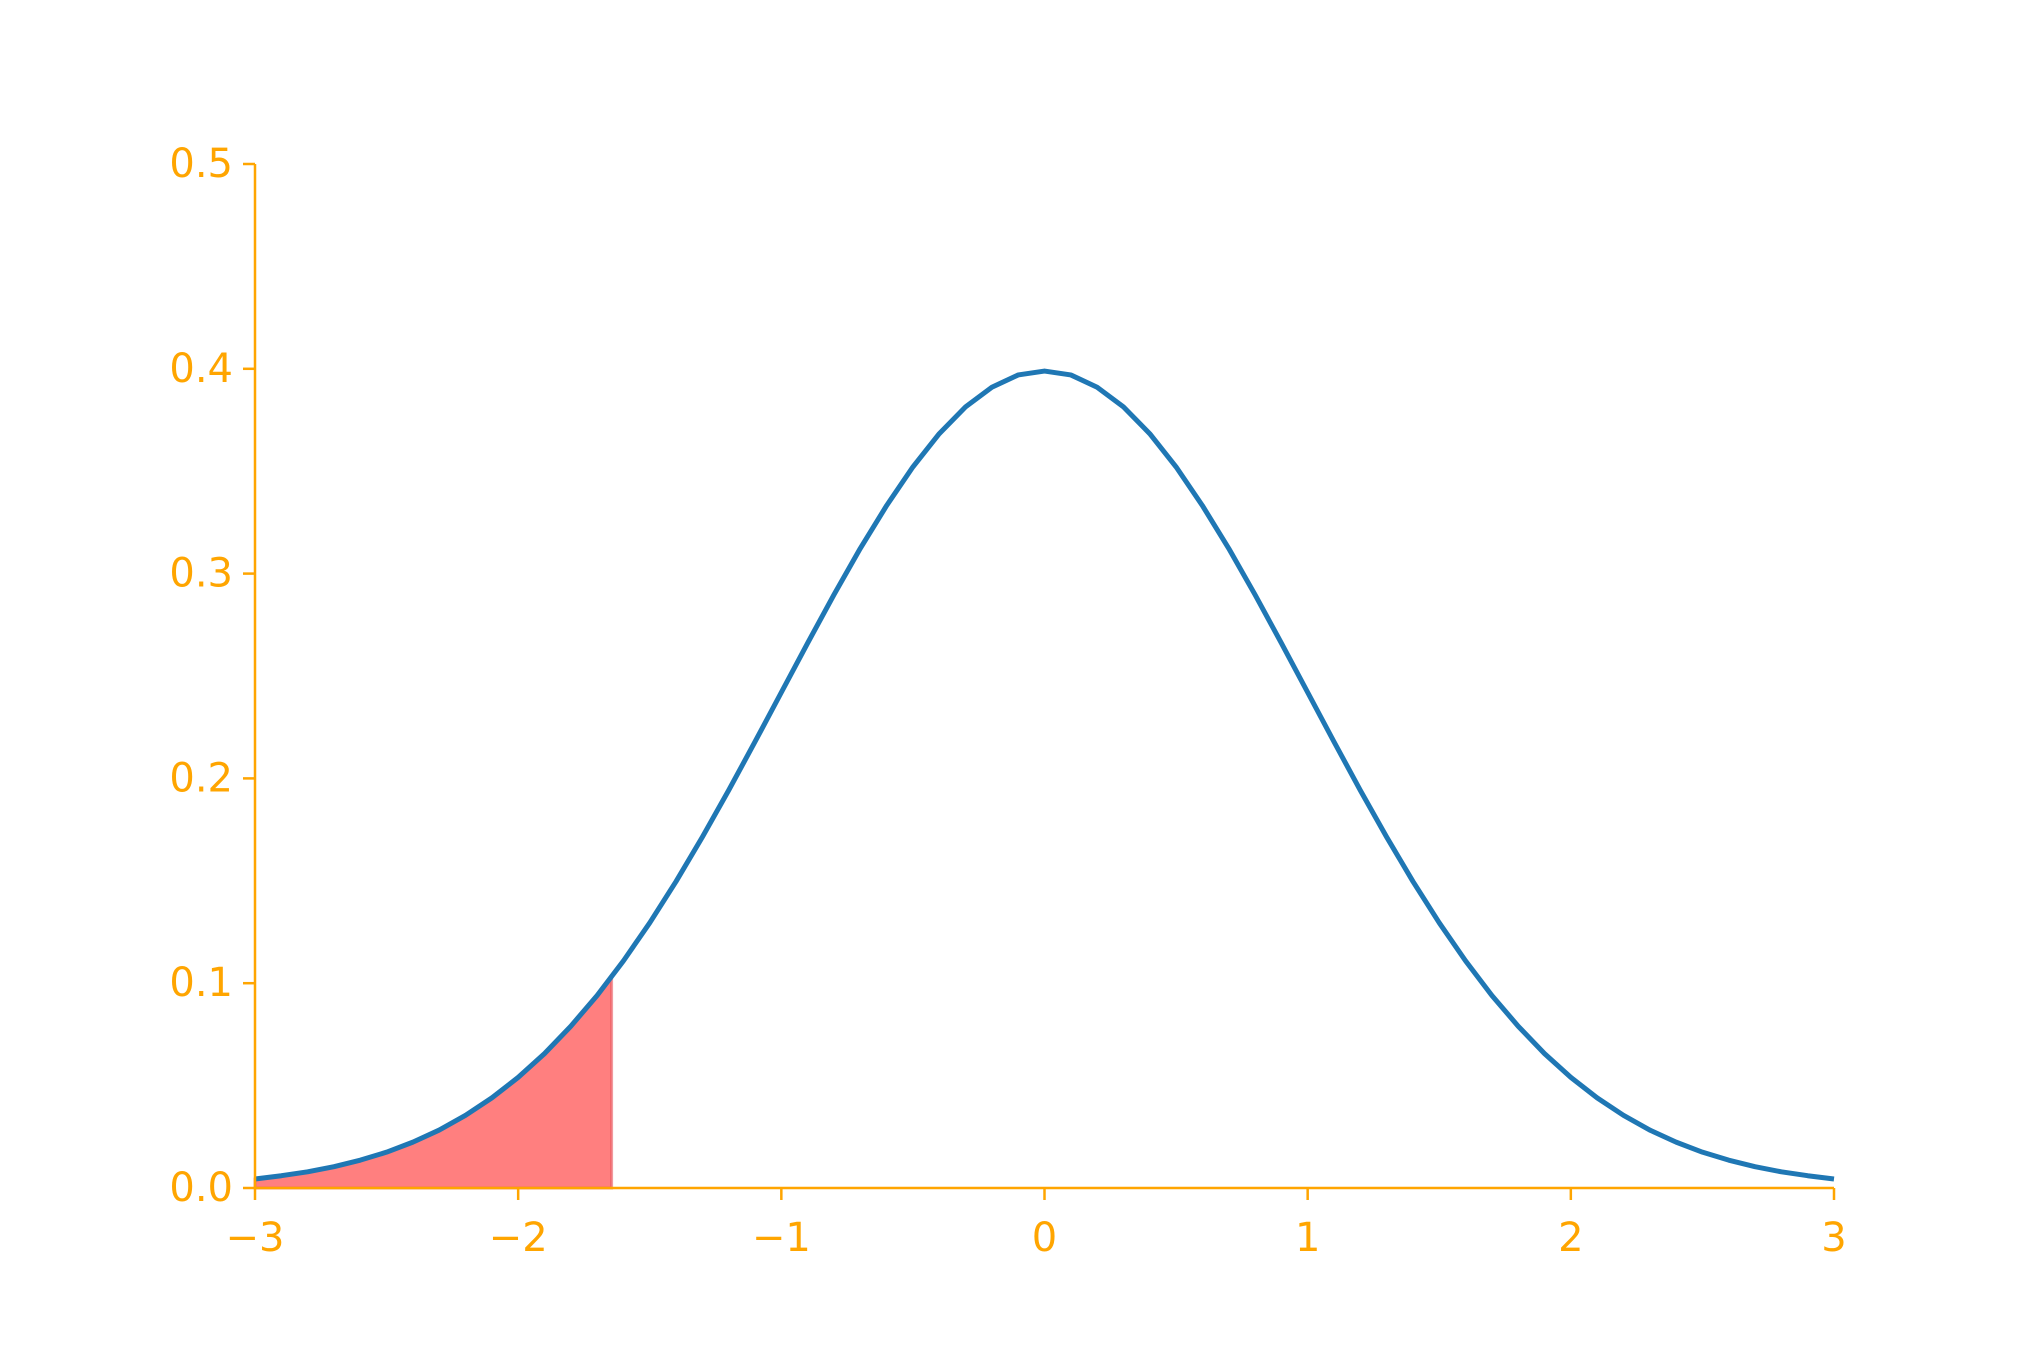  Describe the element at coordinates (255, 1238) in the screenshot. I see `x-tick-label: −3` at that location.